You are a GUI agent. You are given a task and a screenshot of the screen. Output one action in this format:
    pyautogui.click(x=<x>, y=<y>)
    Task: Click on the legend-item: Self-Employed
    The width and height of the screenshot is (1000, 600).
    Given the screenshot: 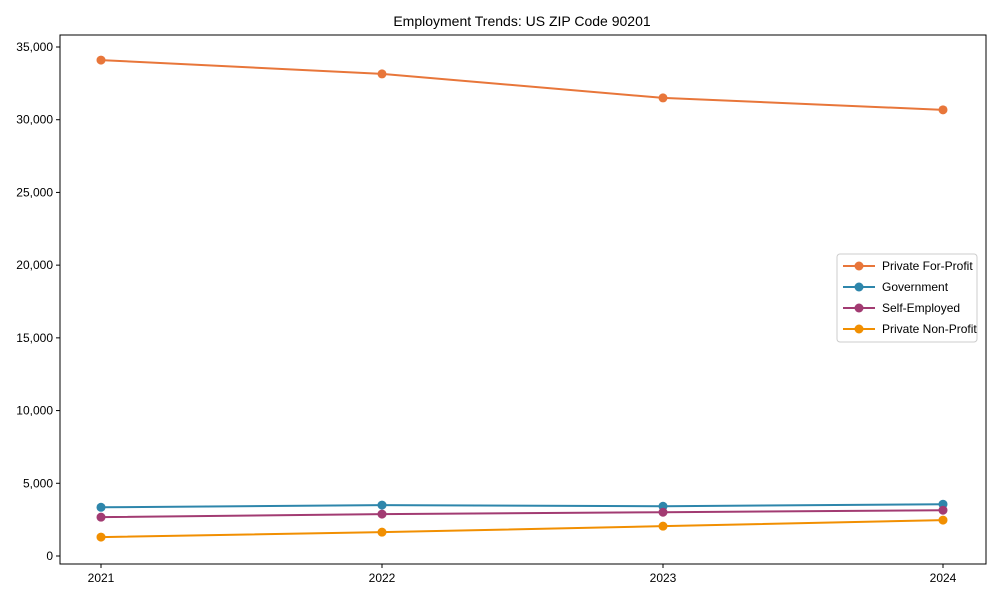 What is the action you would take?
    pyautogui.click(x=901, y=308)
    